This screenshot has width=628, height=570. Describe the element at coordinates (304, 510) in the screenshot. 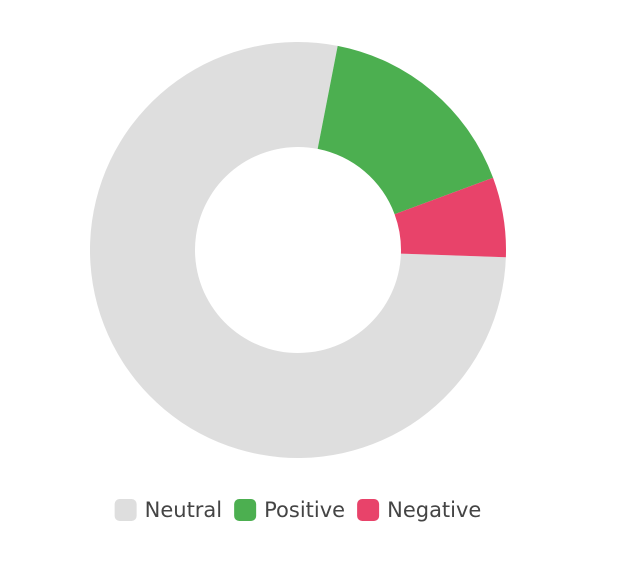

I see `legend-label: Positive` at that location.